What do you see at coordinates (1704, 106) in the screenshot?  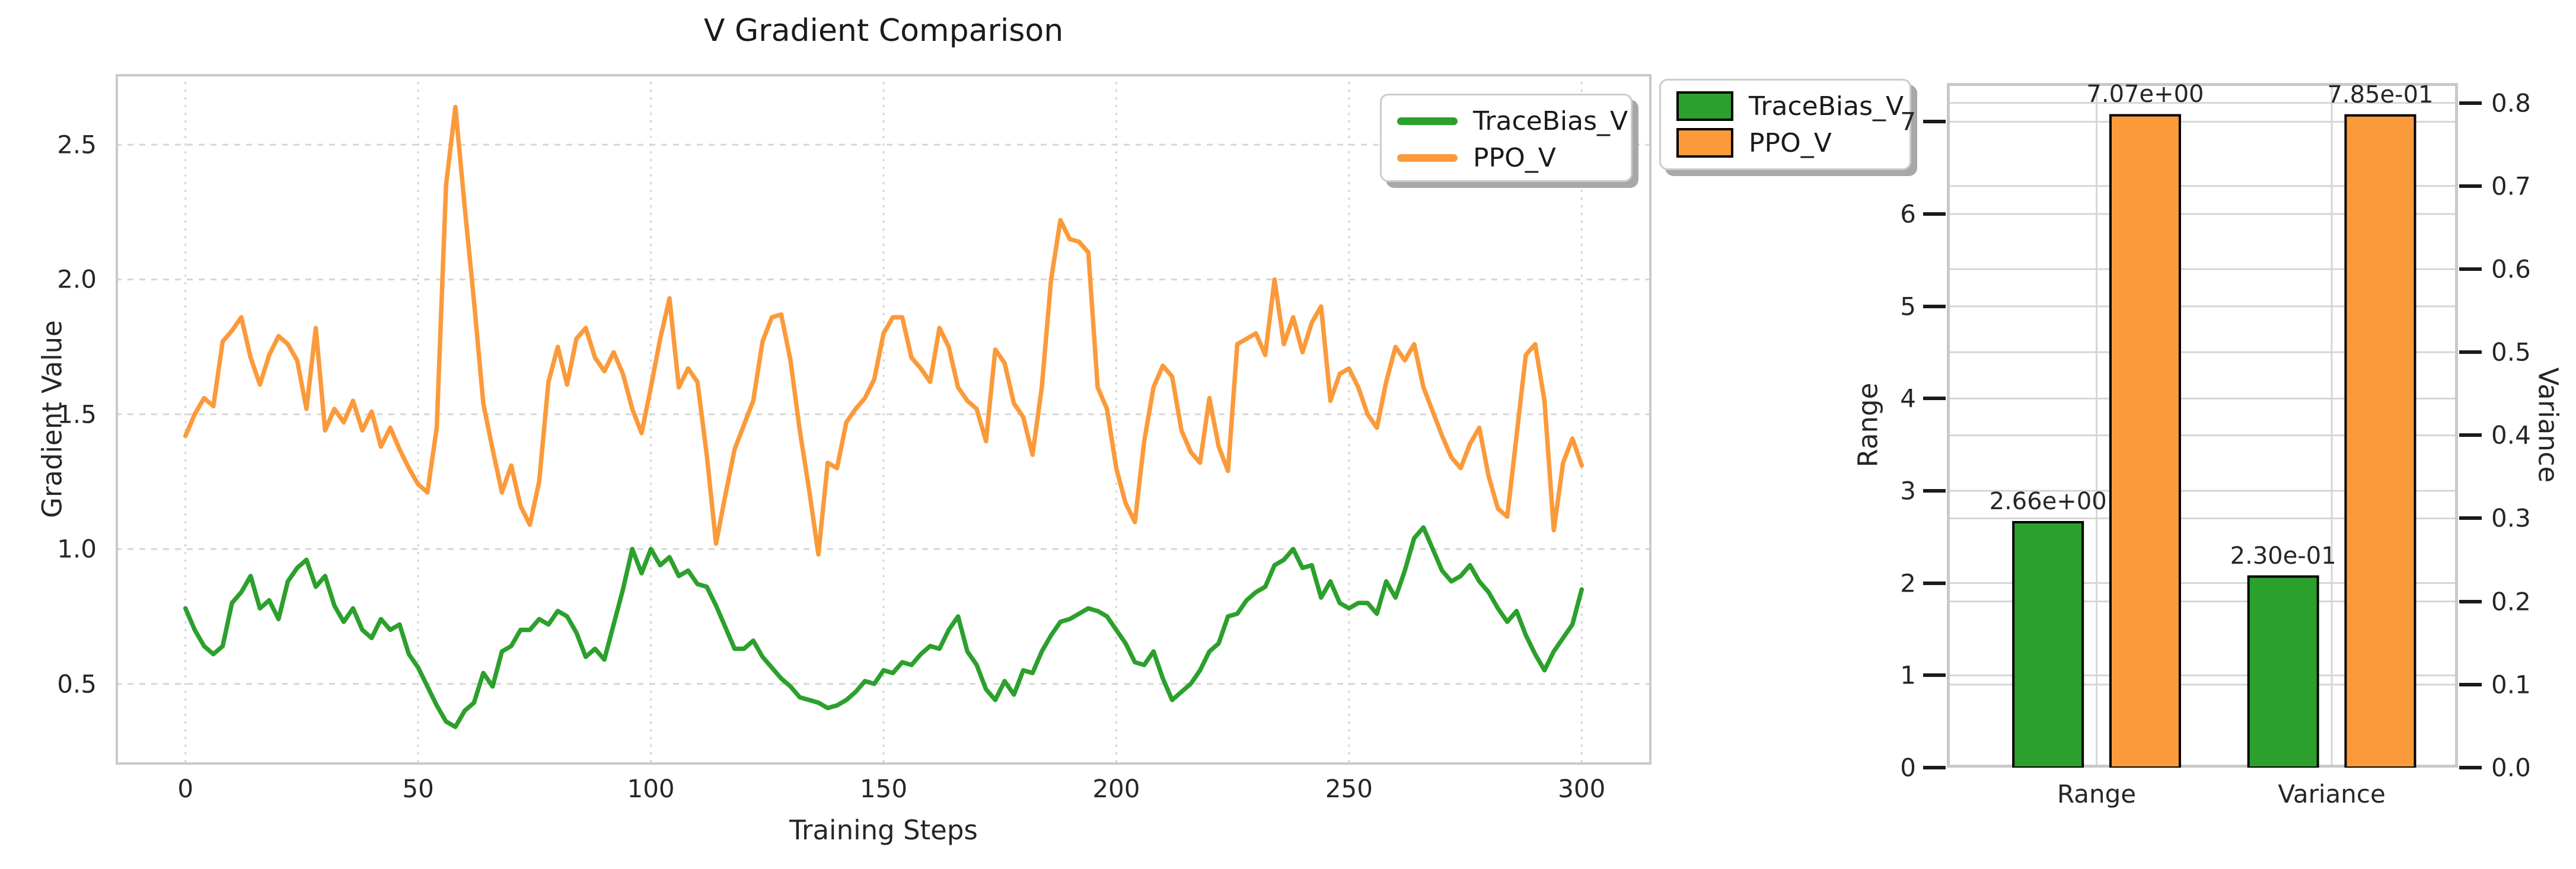 I see `legend-patch-swatch-green` at bounding box center [1704, 106].